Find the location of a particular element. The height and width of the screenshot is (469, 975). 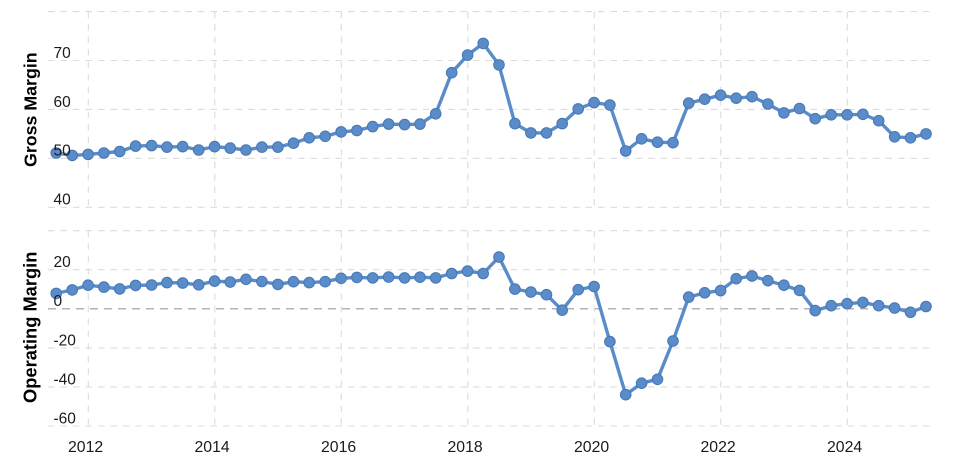

svg-text: 2016 is located at coordinates (338, 447).